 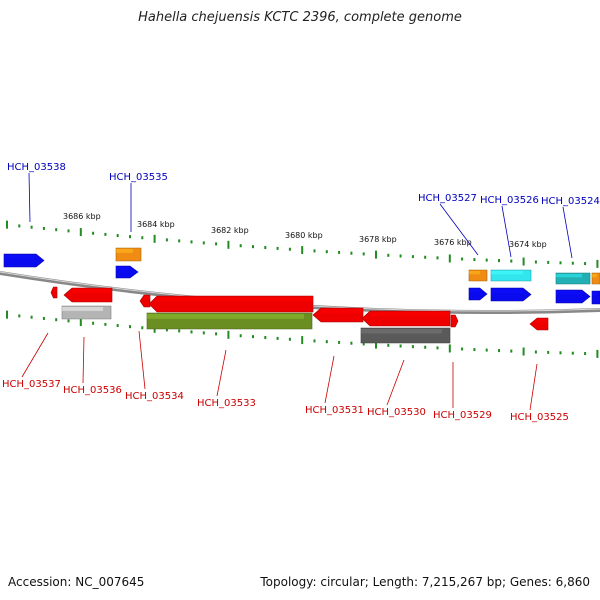 What do you see at coordinates (92, 390) in the screenshot?
I see `gene-label: HCH_03536` at bounding box center [92, 390].